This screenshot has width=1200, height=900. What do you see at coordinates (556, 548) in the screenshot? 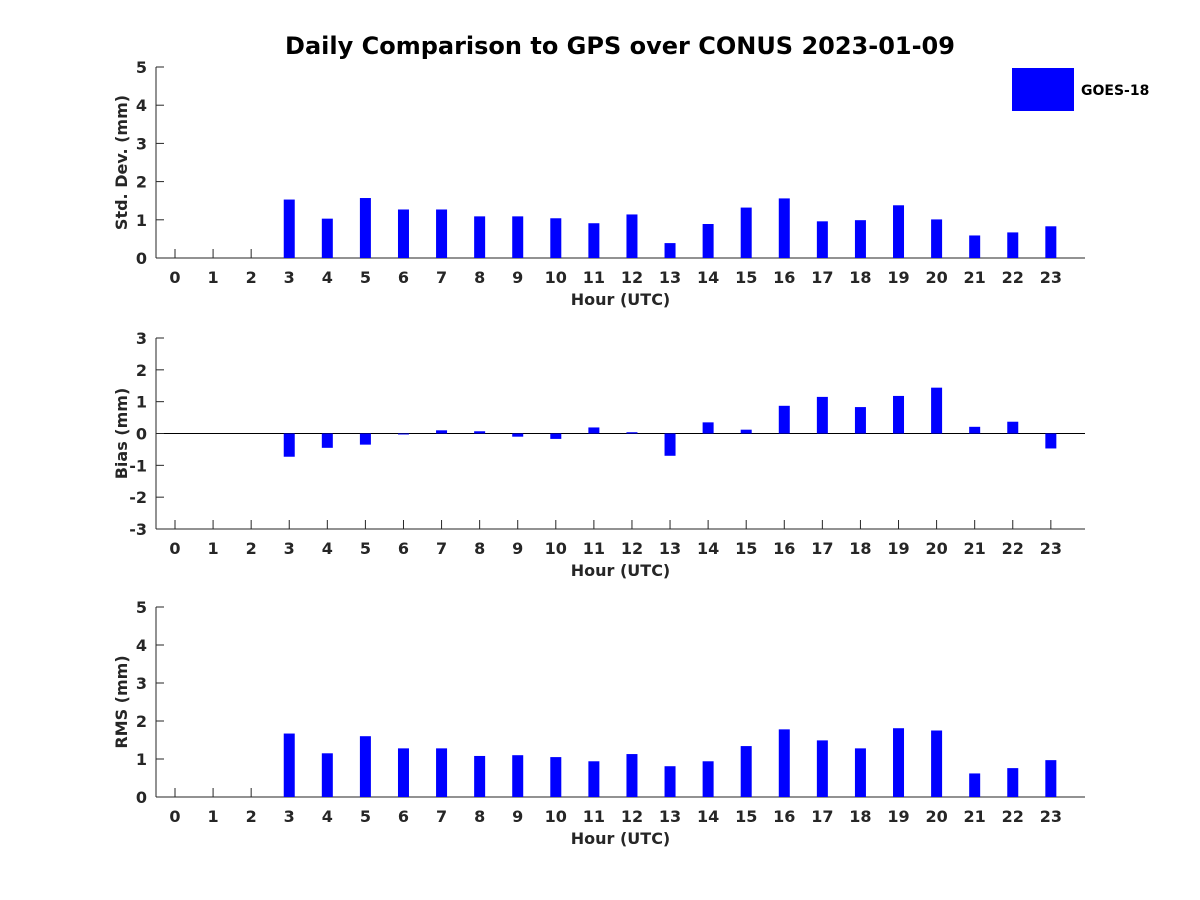
I see `x-tick-label: 10` at bounding box center [556, 548].